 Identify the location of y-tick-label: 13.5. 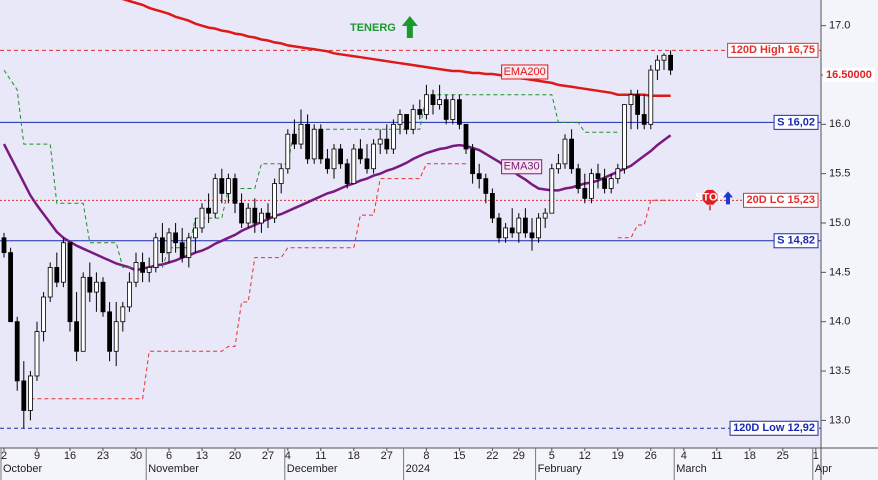
(839, 371).